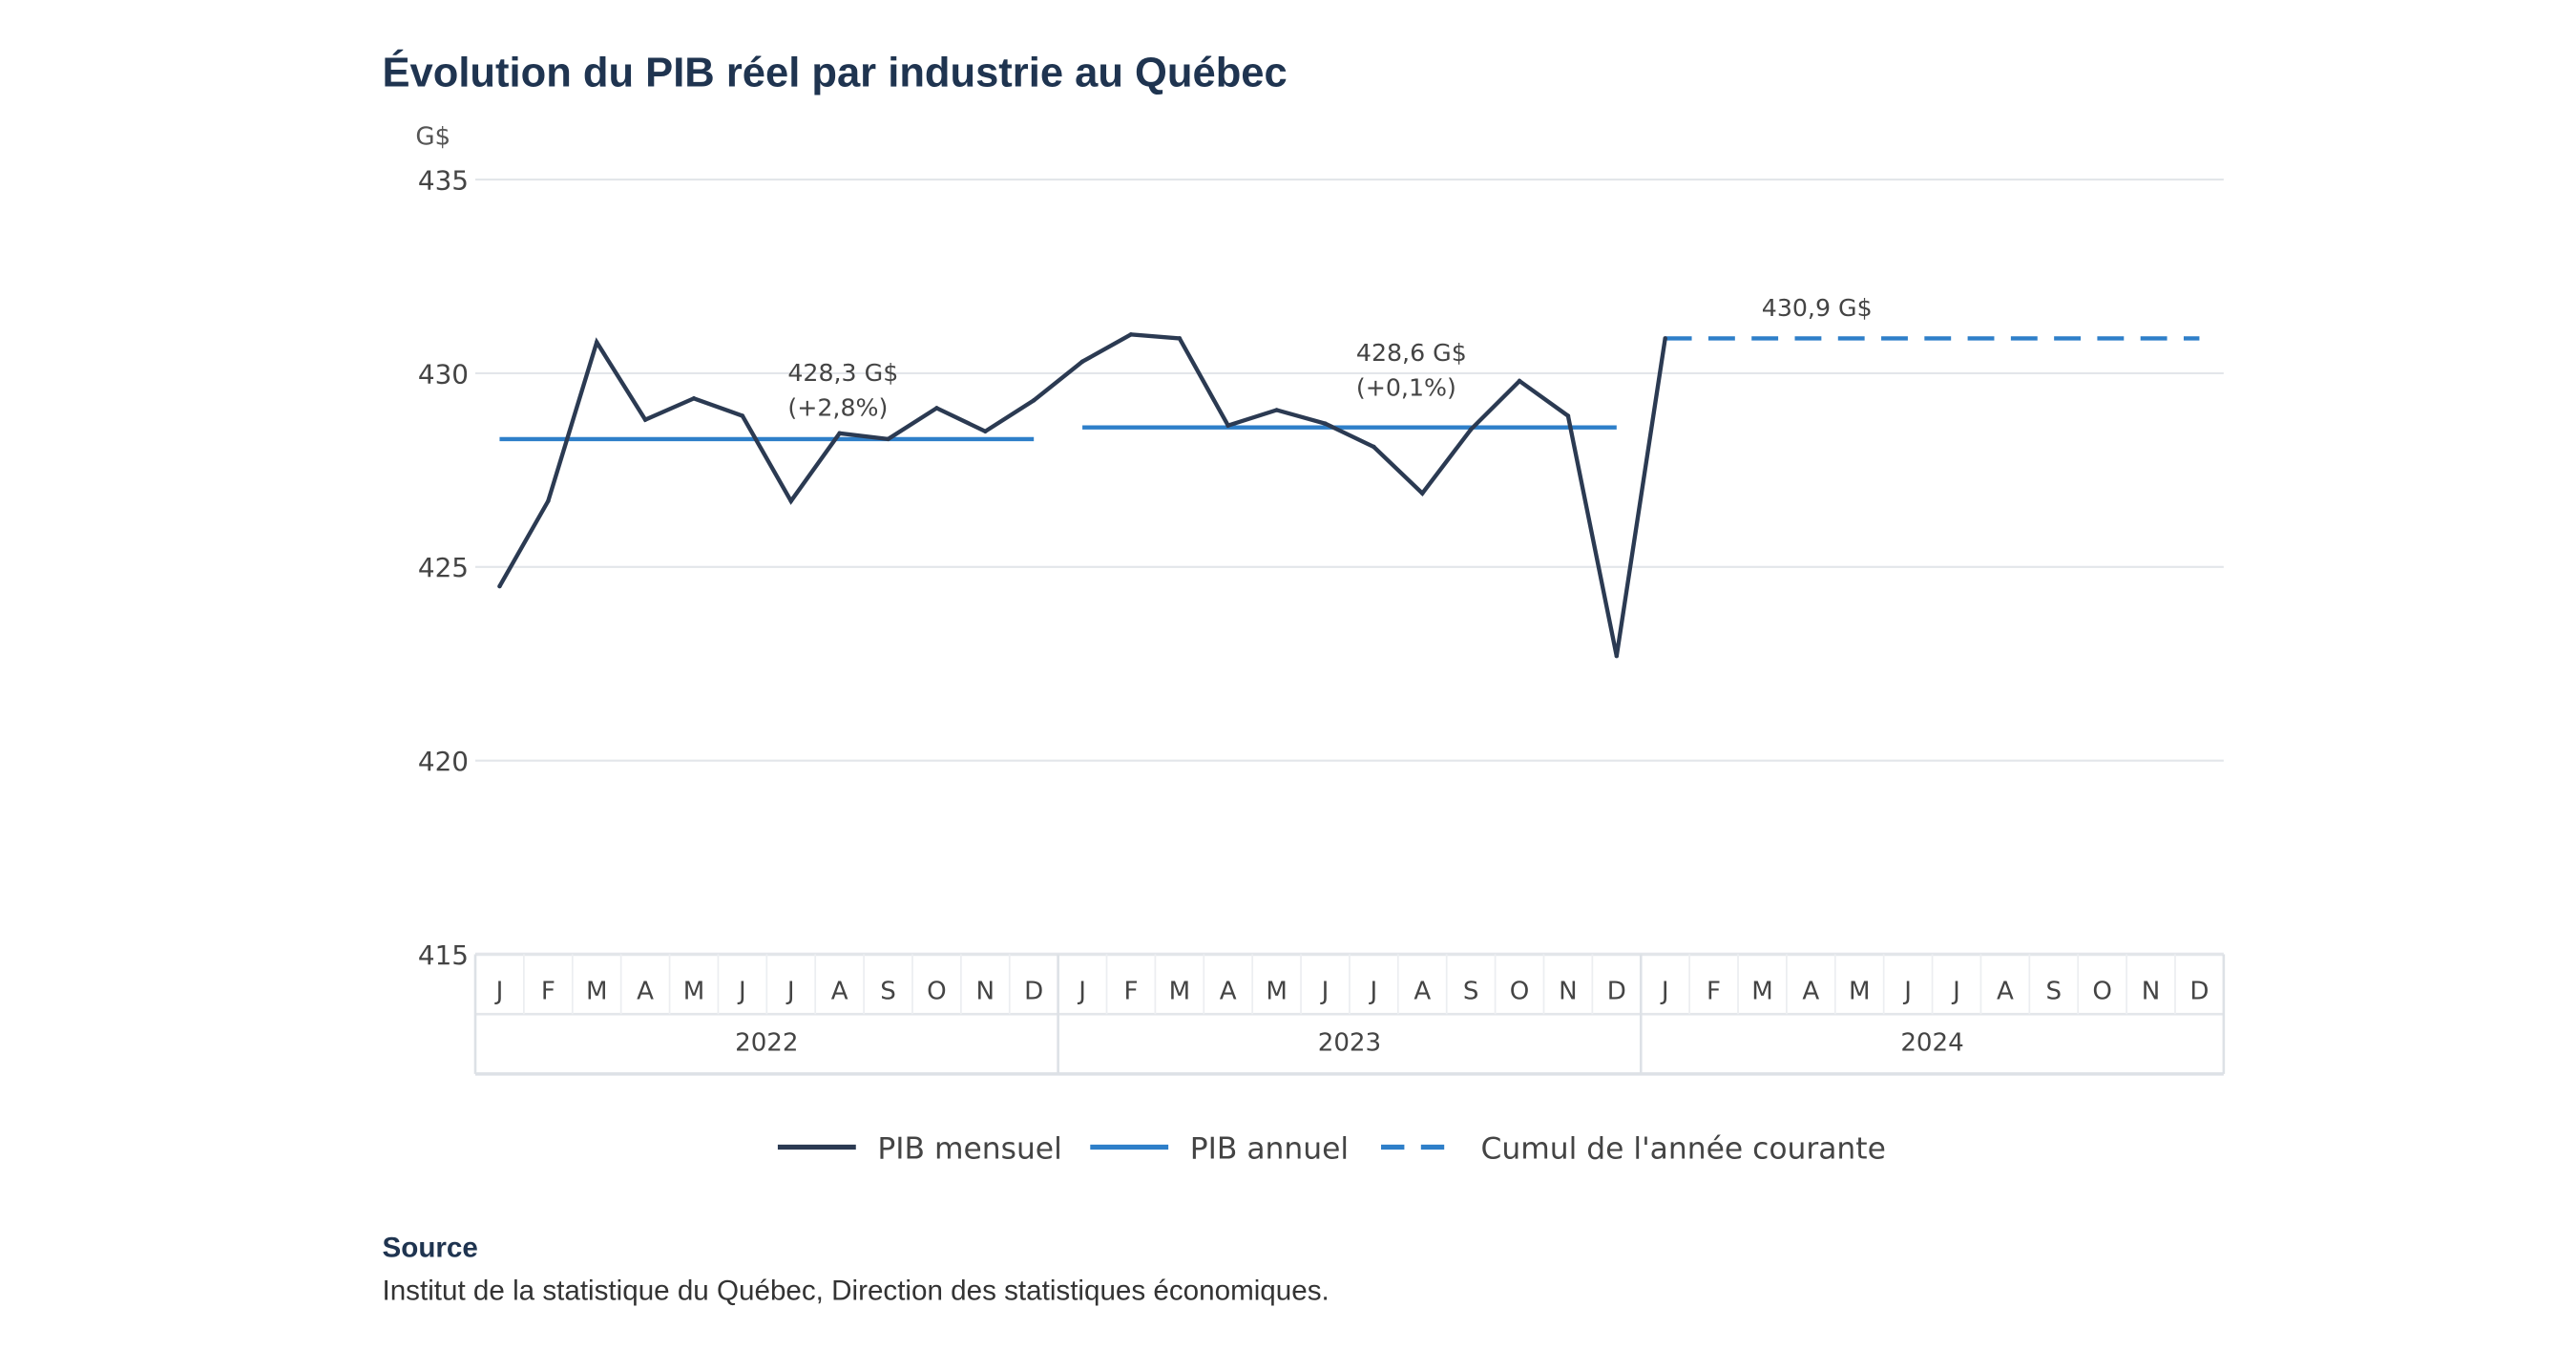 The width and height of the screenshot is (2576, 1350). I want to click on year-label: 2024, so click(1931, 1043).